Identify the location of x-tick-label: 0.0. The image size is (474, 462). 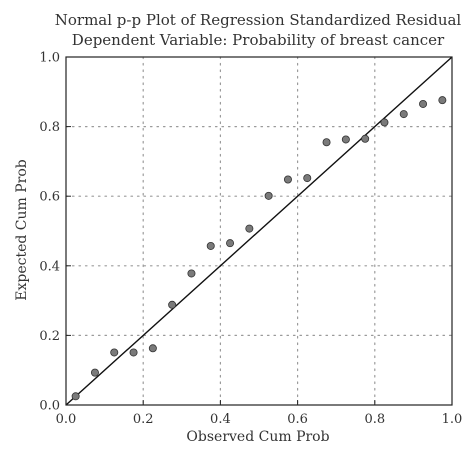
(66, 419).